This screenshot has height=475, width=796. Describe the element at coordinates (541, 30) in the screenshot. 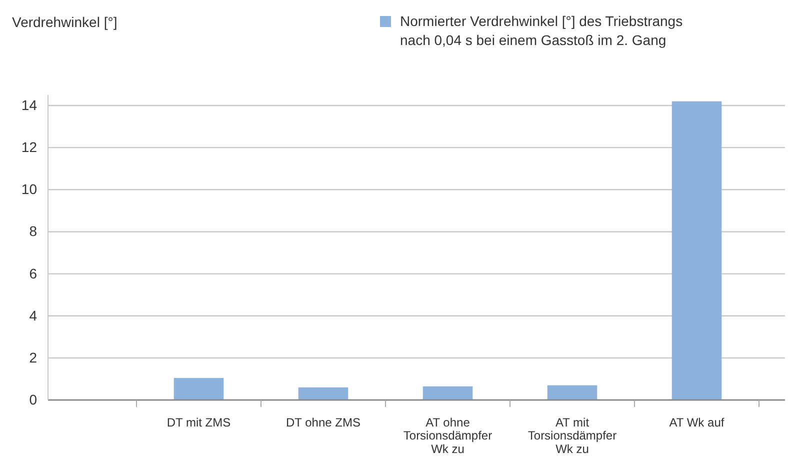

I see `legend-label: Normierter Verdrehwinkel [°] des Triebstrangs nach 0,04 s bei einem Gasstoß im 2. Gang` at that location.